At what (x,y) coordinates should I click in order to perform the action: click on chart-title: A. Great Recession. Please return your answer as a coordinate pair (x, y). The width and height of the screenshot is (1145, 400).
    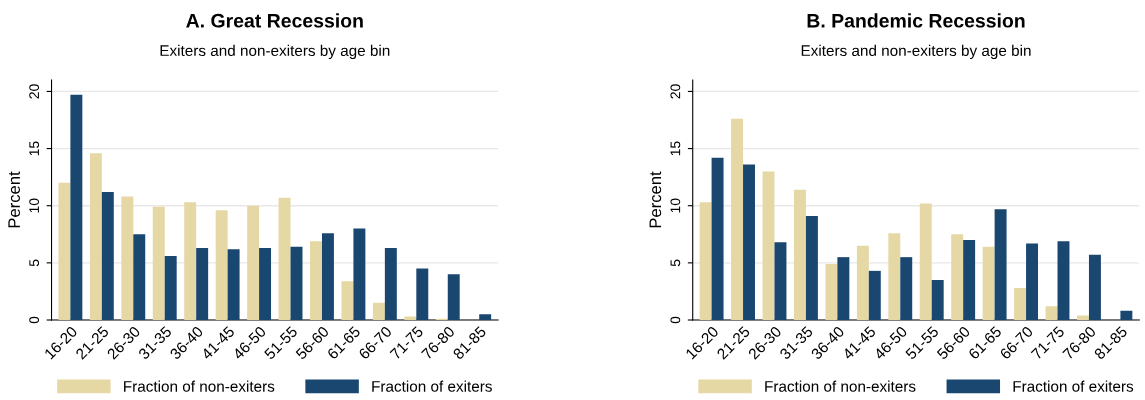
    Looking at the image, I should click on (274, 20).